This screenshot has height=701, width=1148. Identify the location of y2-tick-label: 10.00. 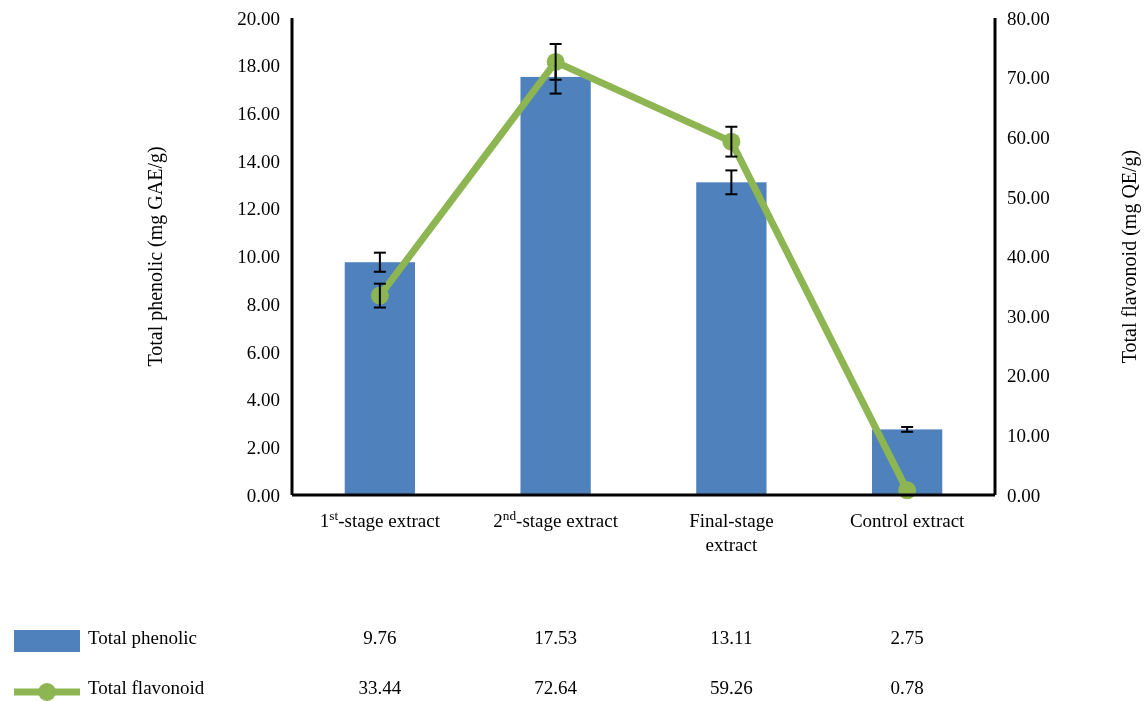
(1028, 436).